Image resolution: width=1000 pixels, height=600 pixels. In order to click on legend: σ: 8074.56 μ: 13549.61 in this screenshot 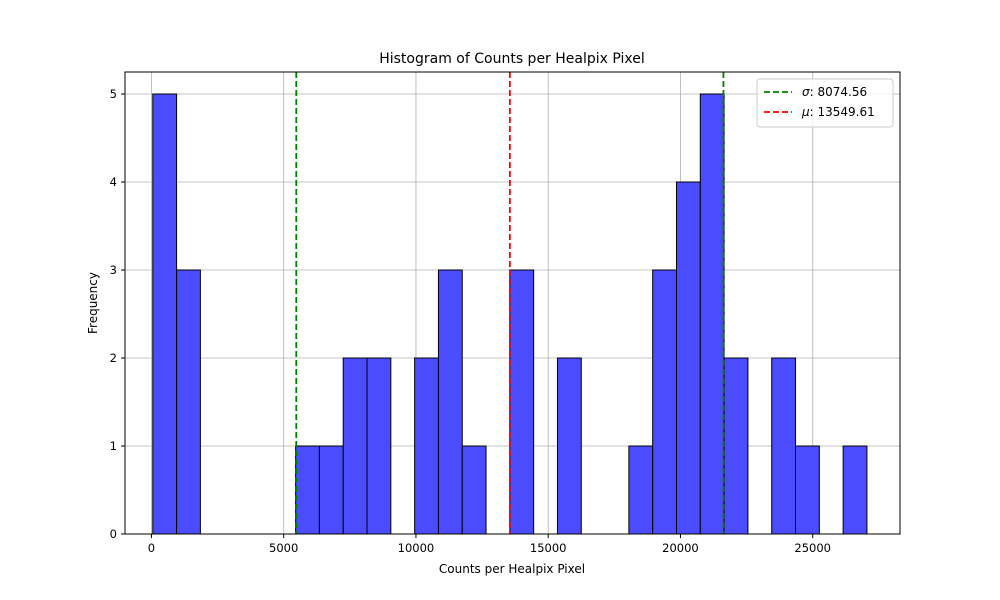, I will do `click(825, 103)`.